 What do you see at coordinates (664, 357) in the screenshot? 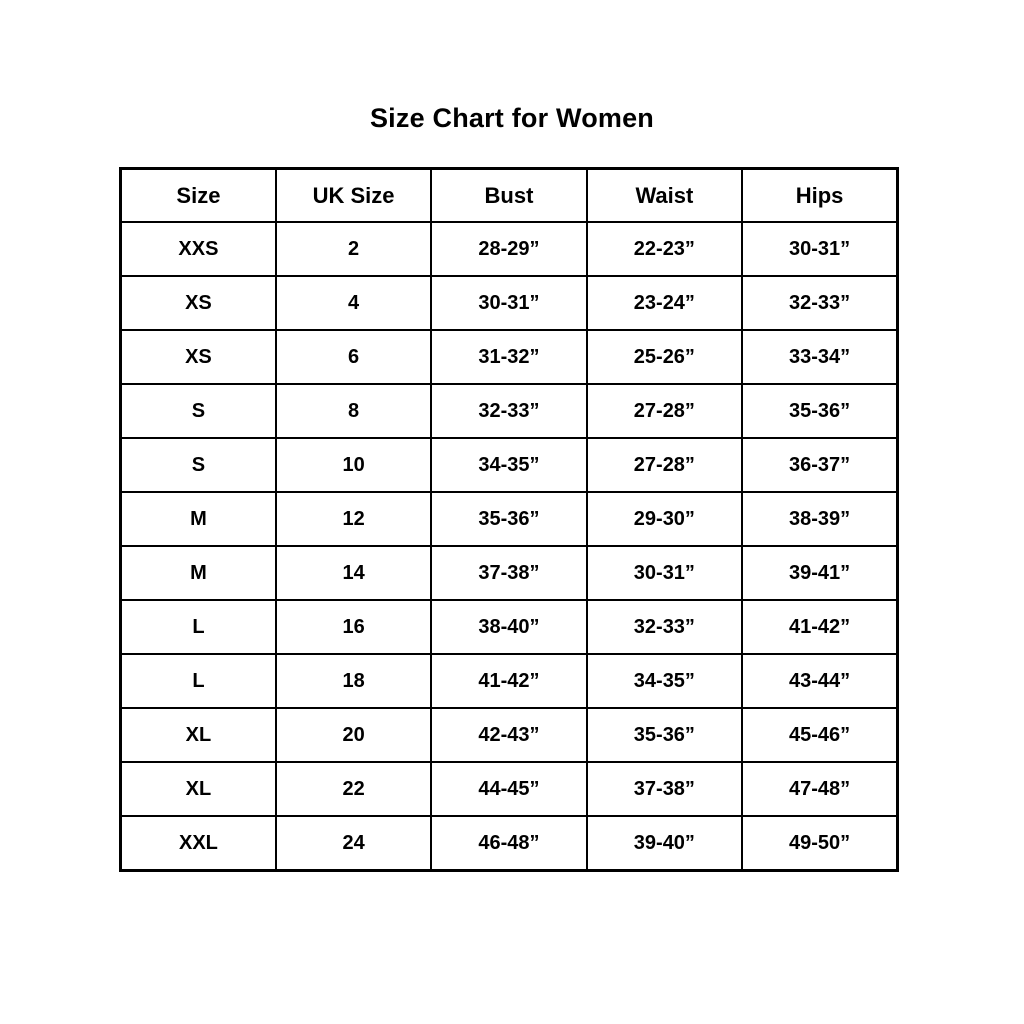
I see `table-cell: 25-26”` at bounding box center [664, 357].